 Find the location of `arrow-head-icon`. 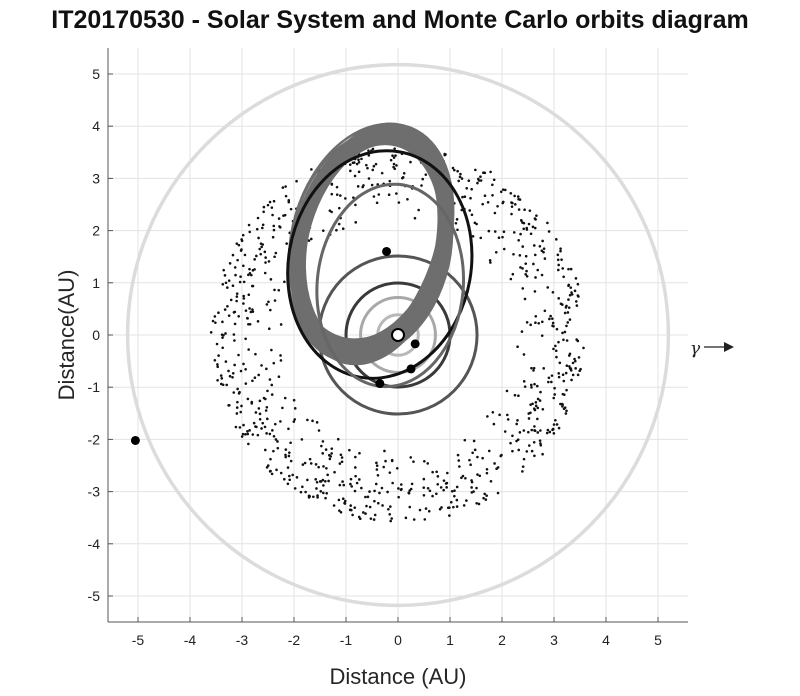

arrow-head-icon is located at coordinates (729, 347).